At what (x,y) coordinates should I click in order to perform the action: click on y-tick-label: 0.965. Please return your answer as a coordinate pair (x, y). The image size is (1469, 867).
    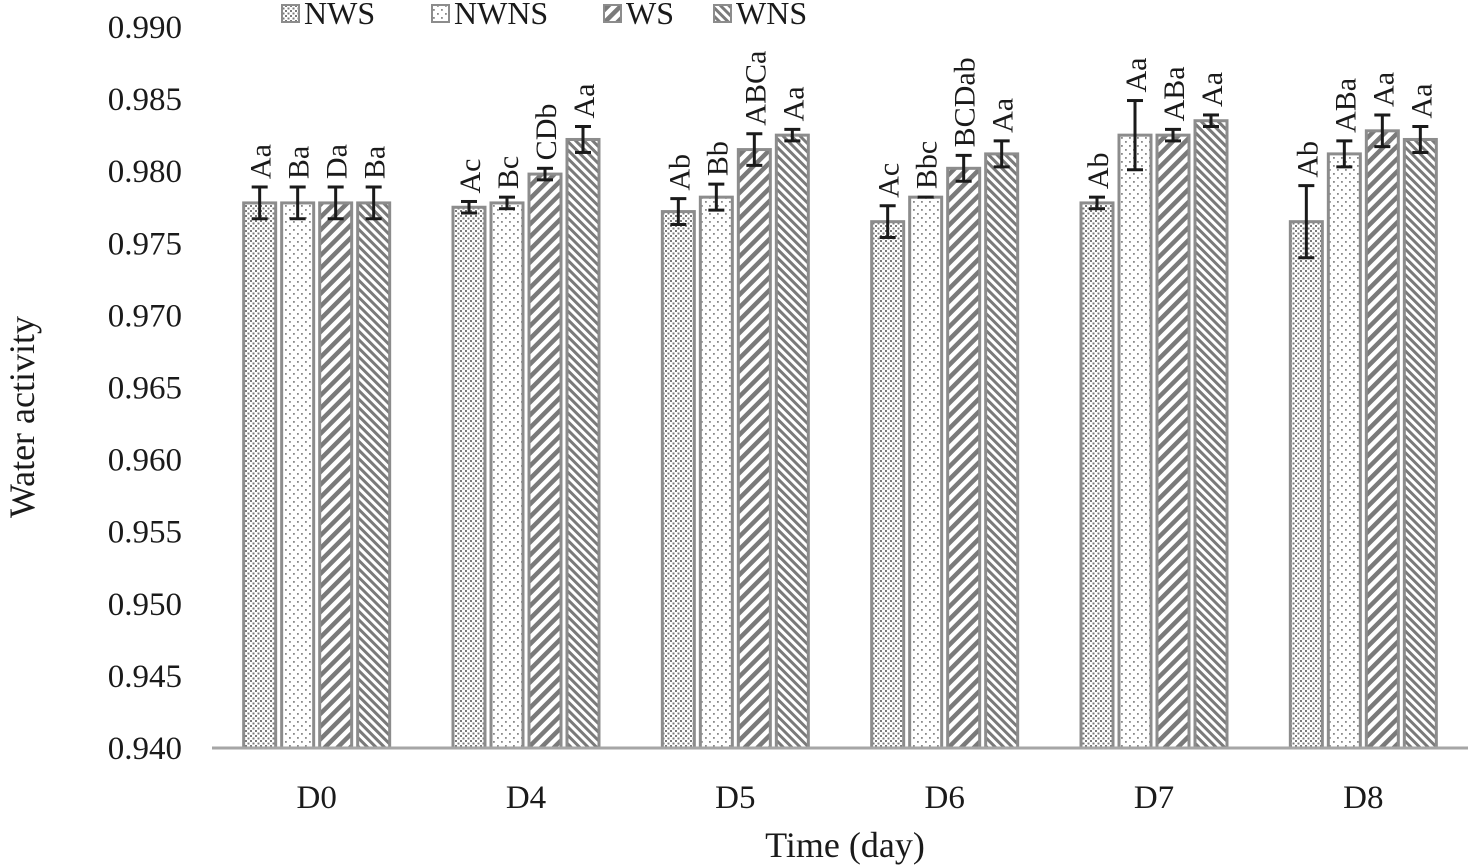
    Looking at the image, I should click on (145, 389).